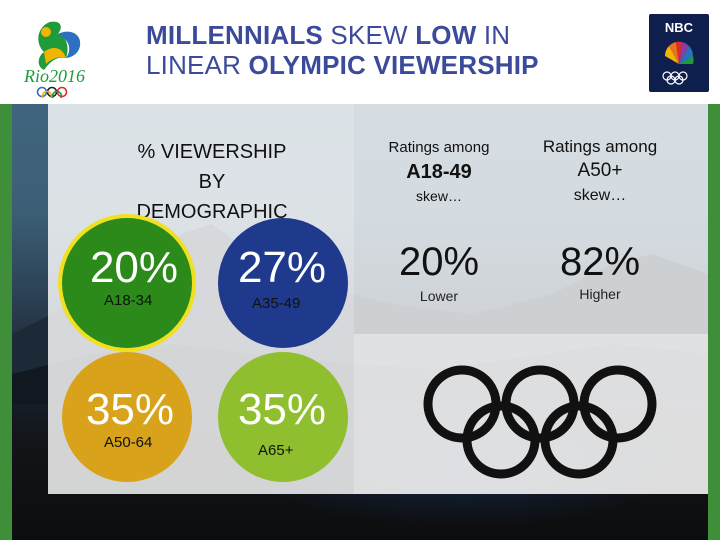 This screenshot has width=720, height=540. I want to click on nbc-logo: NBC, so click(679, 53).